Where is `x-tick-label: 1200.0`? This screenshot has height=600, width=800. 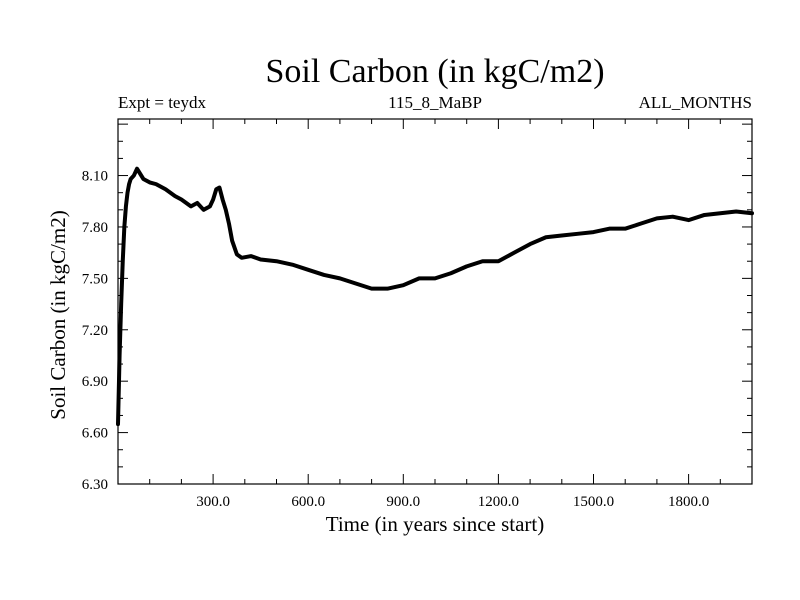 x-tick-label: 1200.0 is located at coordinates (498, 502).